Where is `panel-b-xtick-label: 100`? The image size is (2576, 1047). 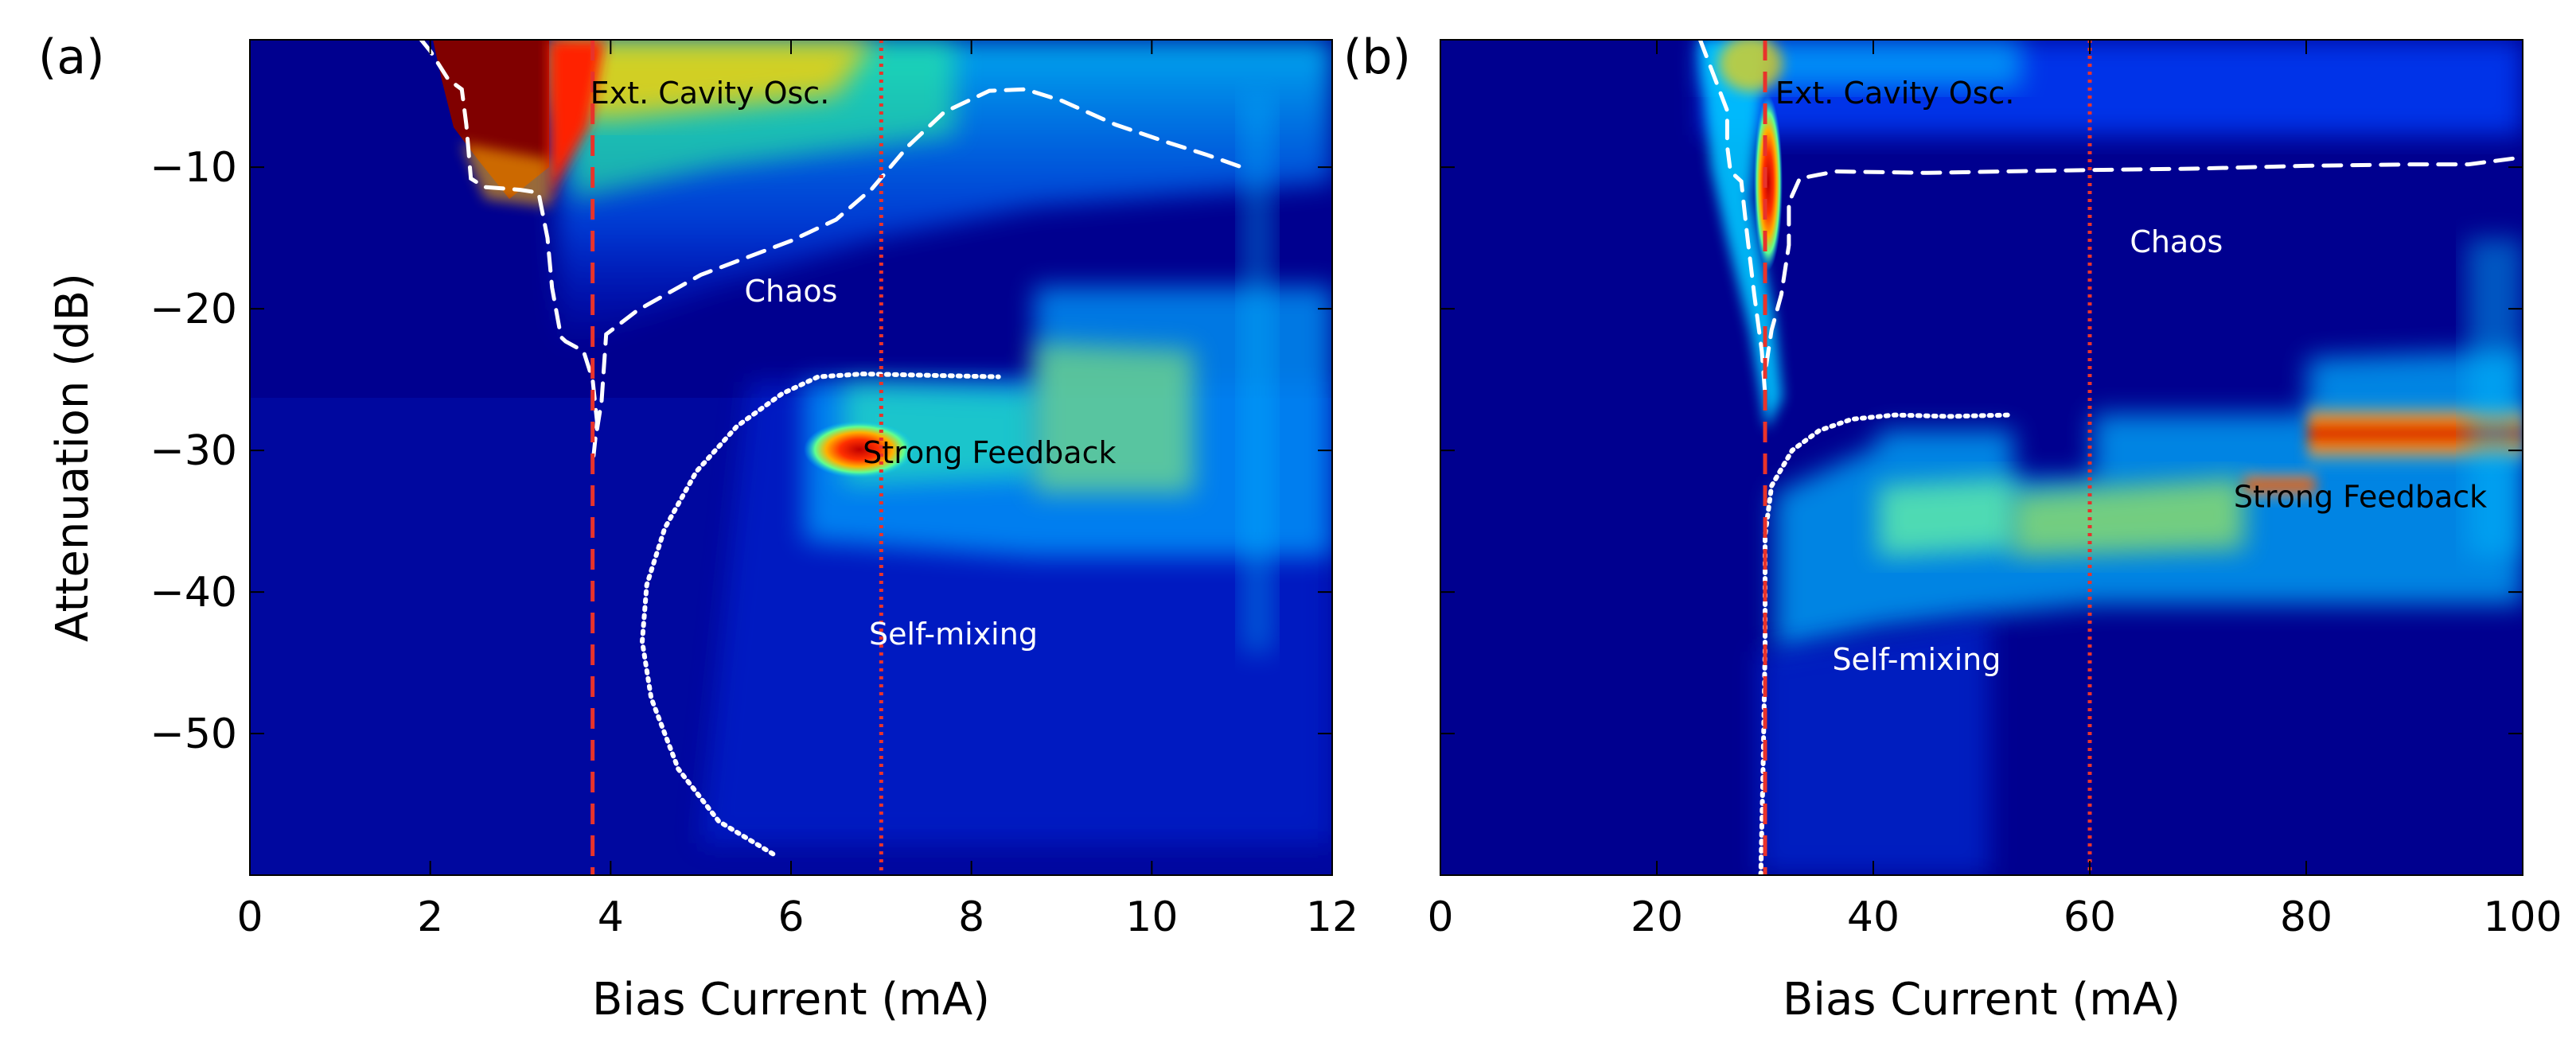
panel-b-xtick-label: 100 is located at coordinates (2522, 917).